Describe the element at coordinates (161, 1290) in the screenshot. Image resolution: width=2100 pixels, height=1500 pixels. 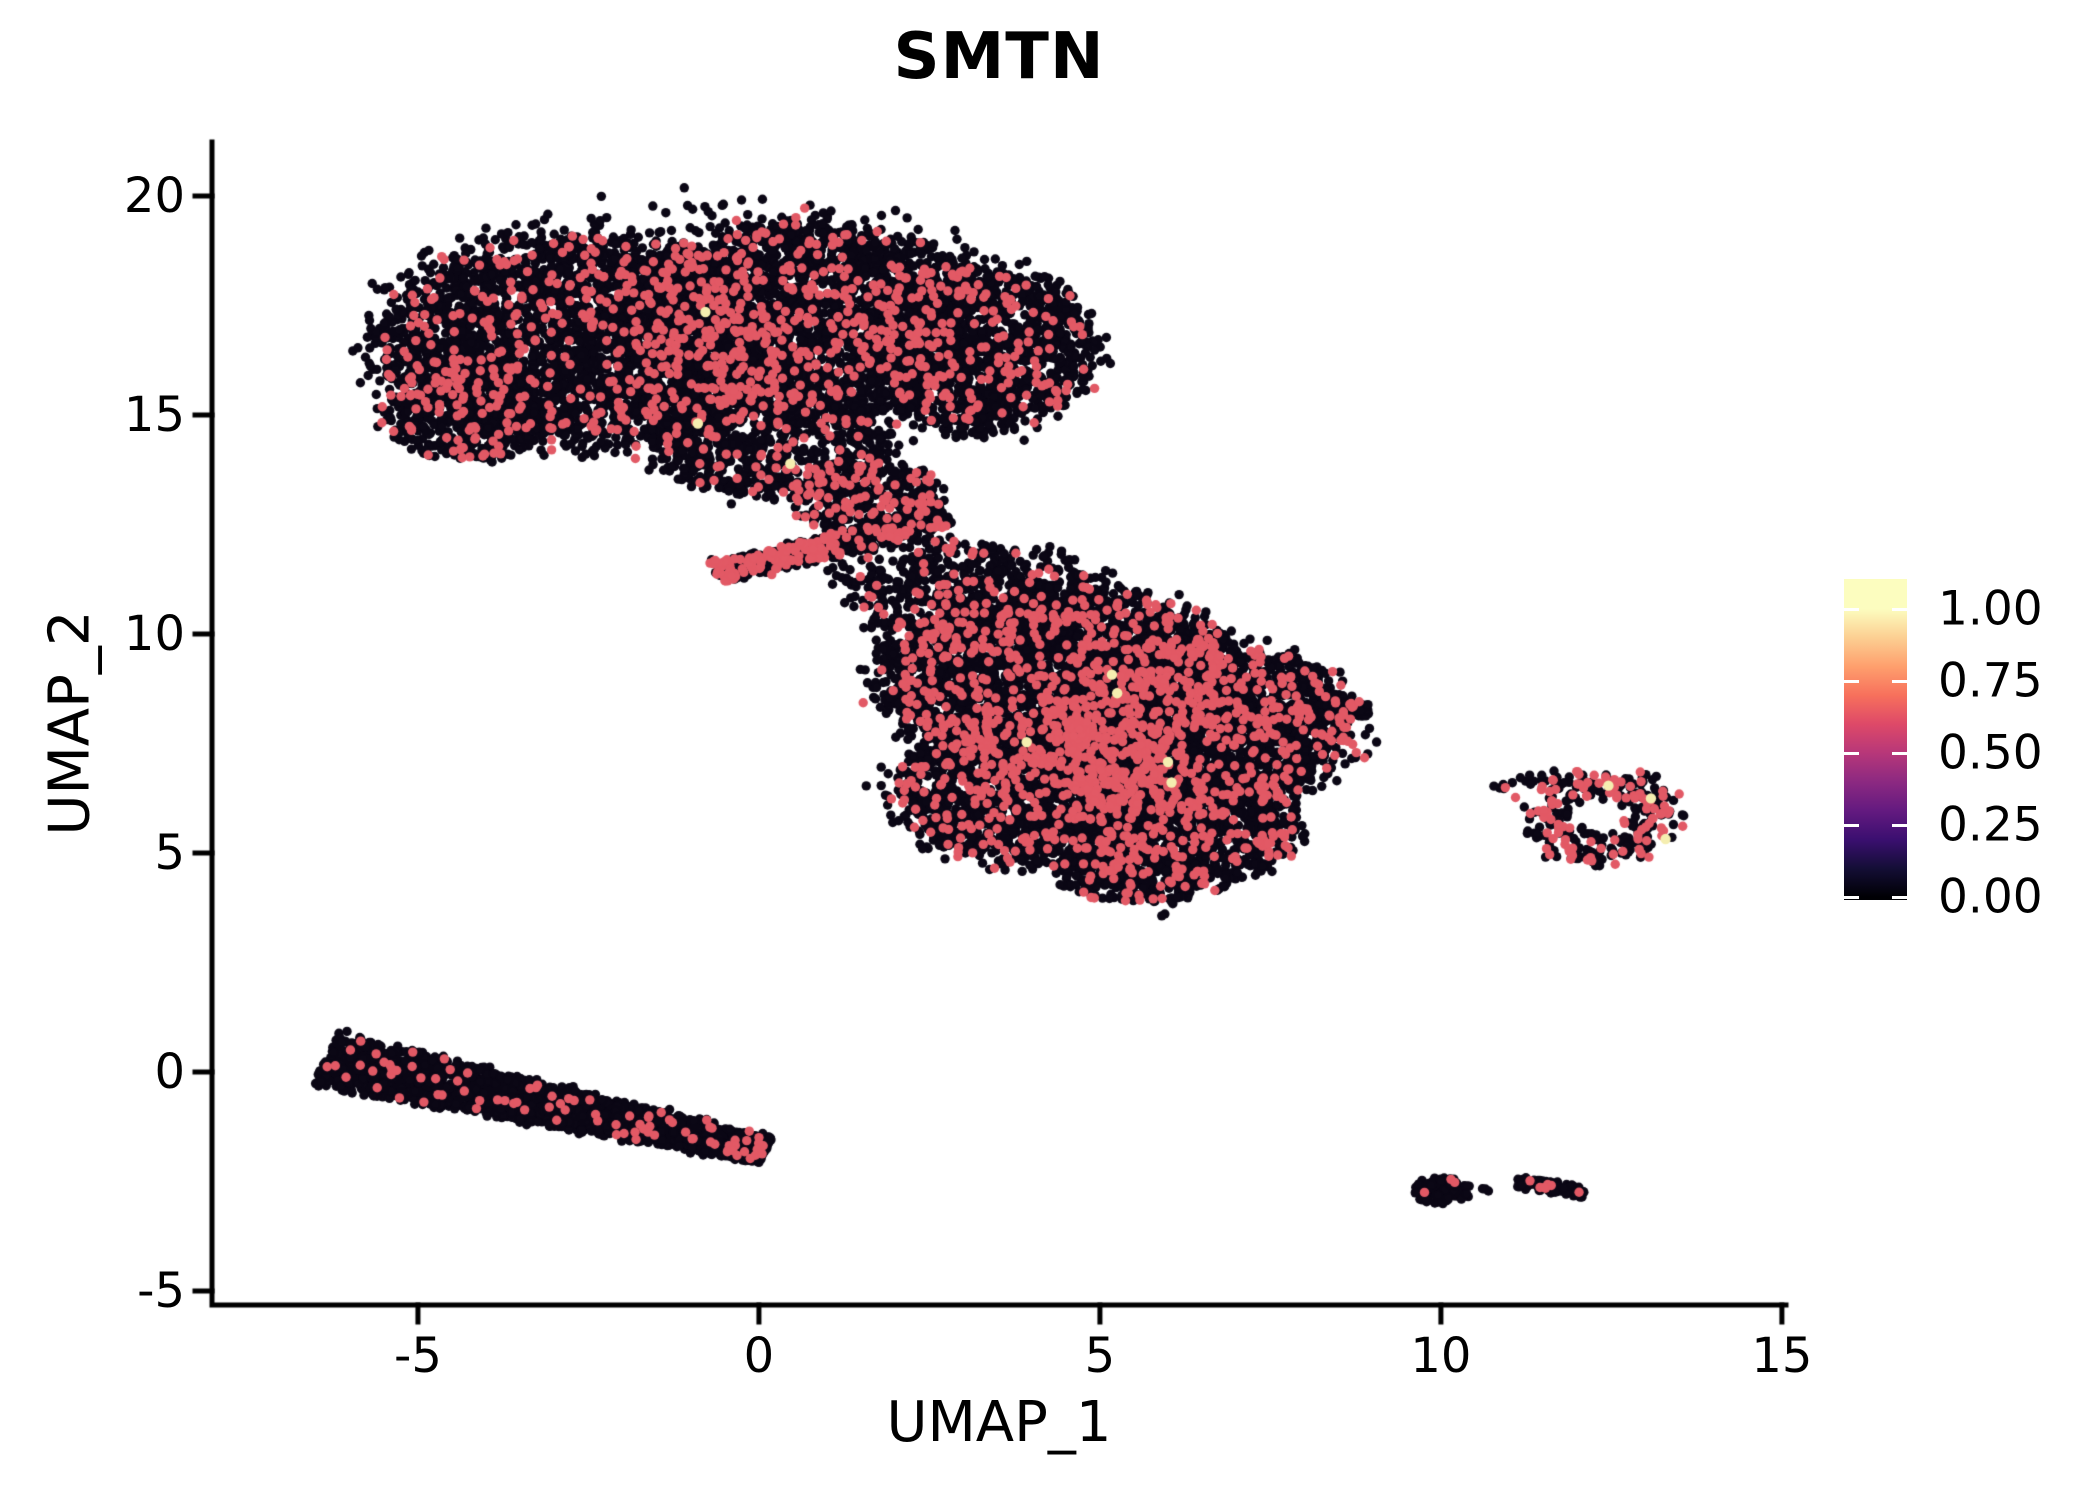
I see `y-tick-label: -5` at that location.